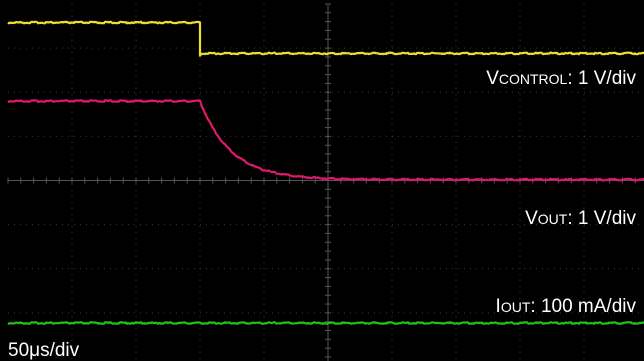 The height and width of the screenshot is (361, 644). What do you see at coordinates (325, 323) in the screenshot?
I see `trace-iout` at bounding box center [325, 323].